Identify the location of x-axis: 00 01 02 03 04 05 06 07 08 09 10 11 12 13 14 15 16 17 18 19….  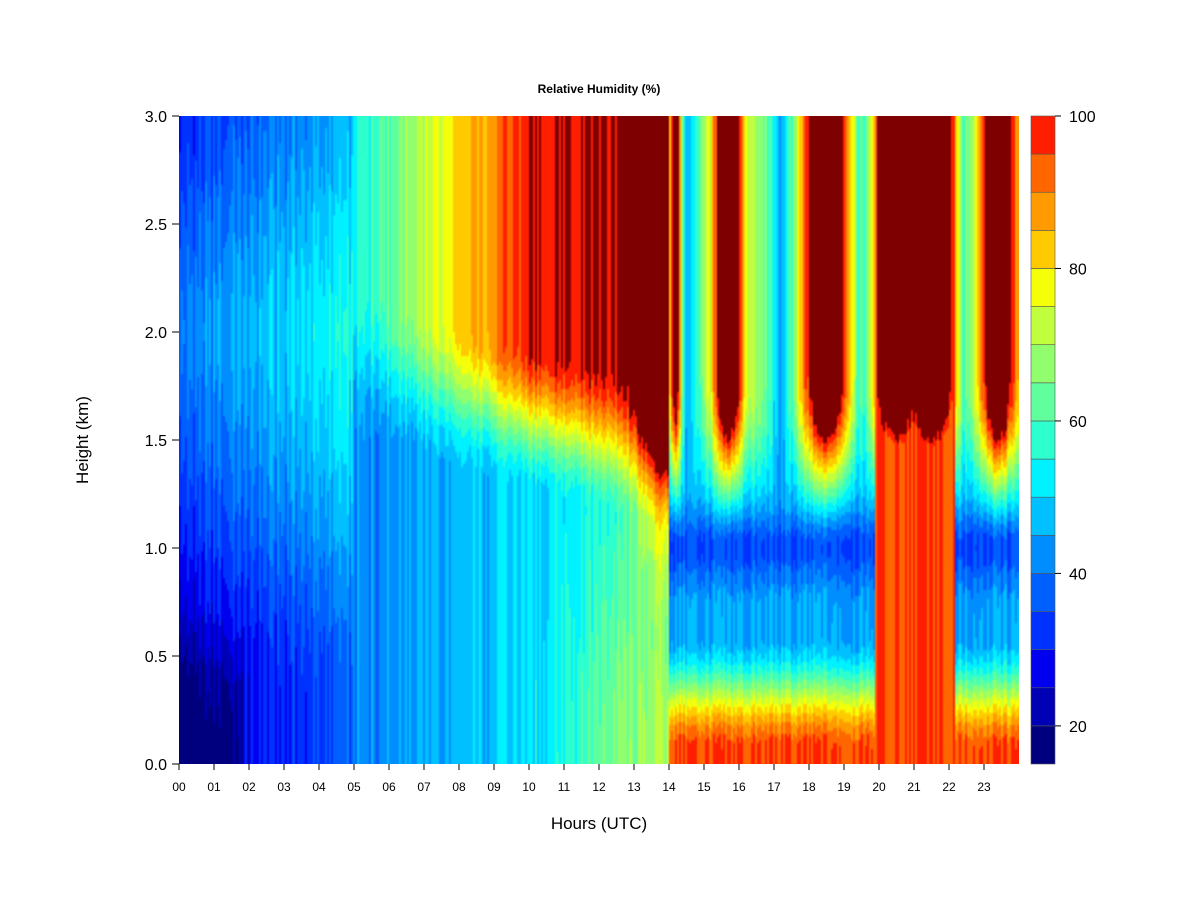
(581, 779).